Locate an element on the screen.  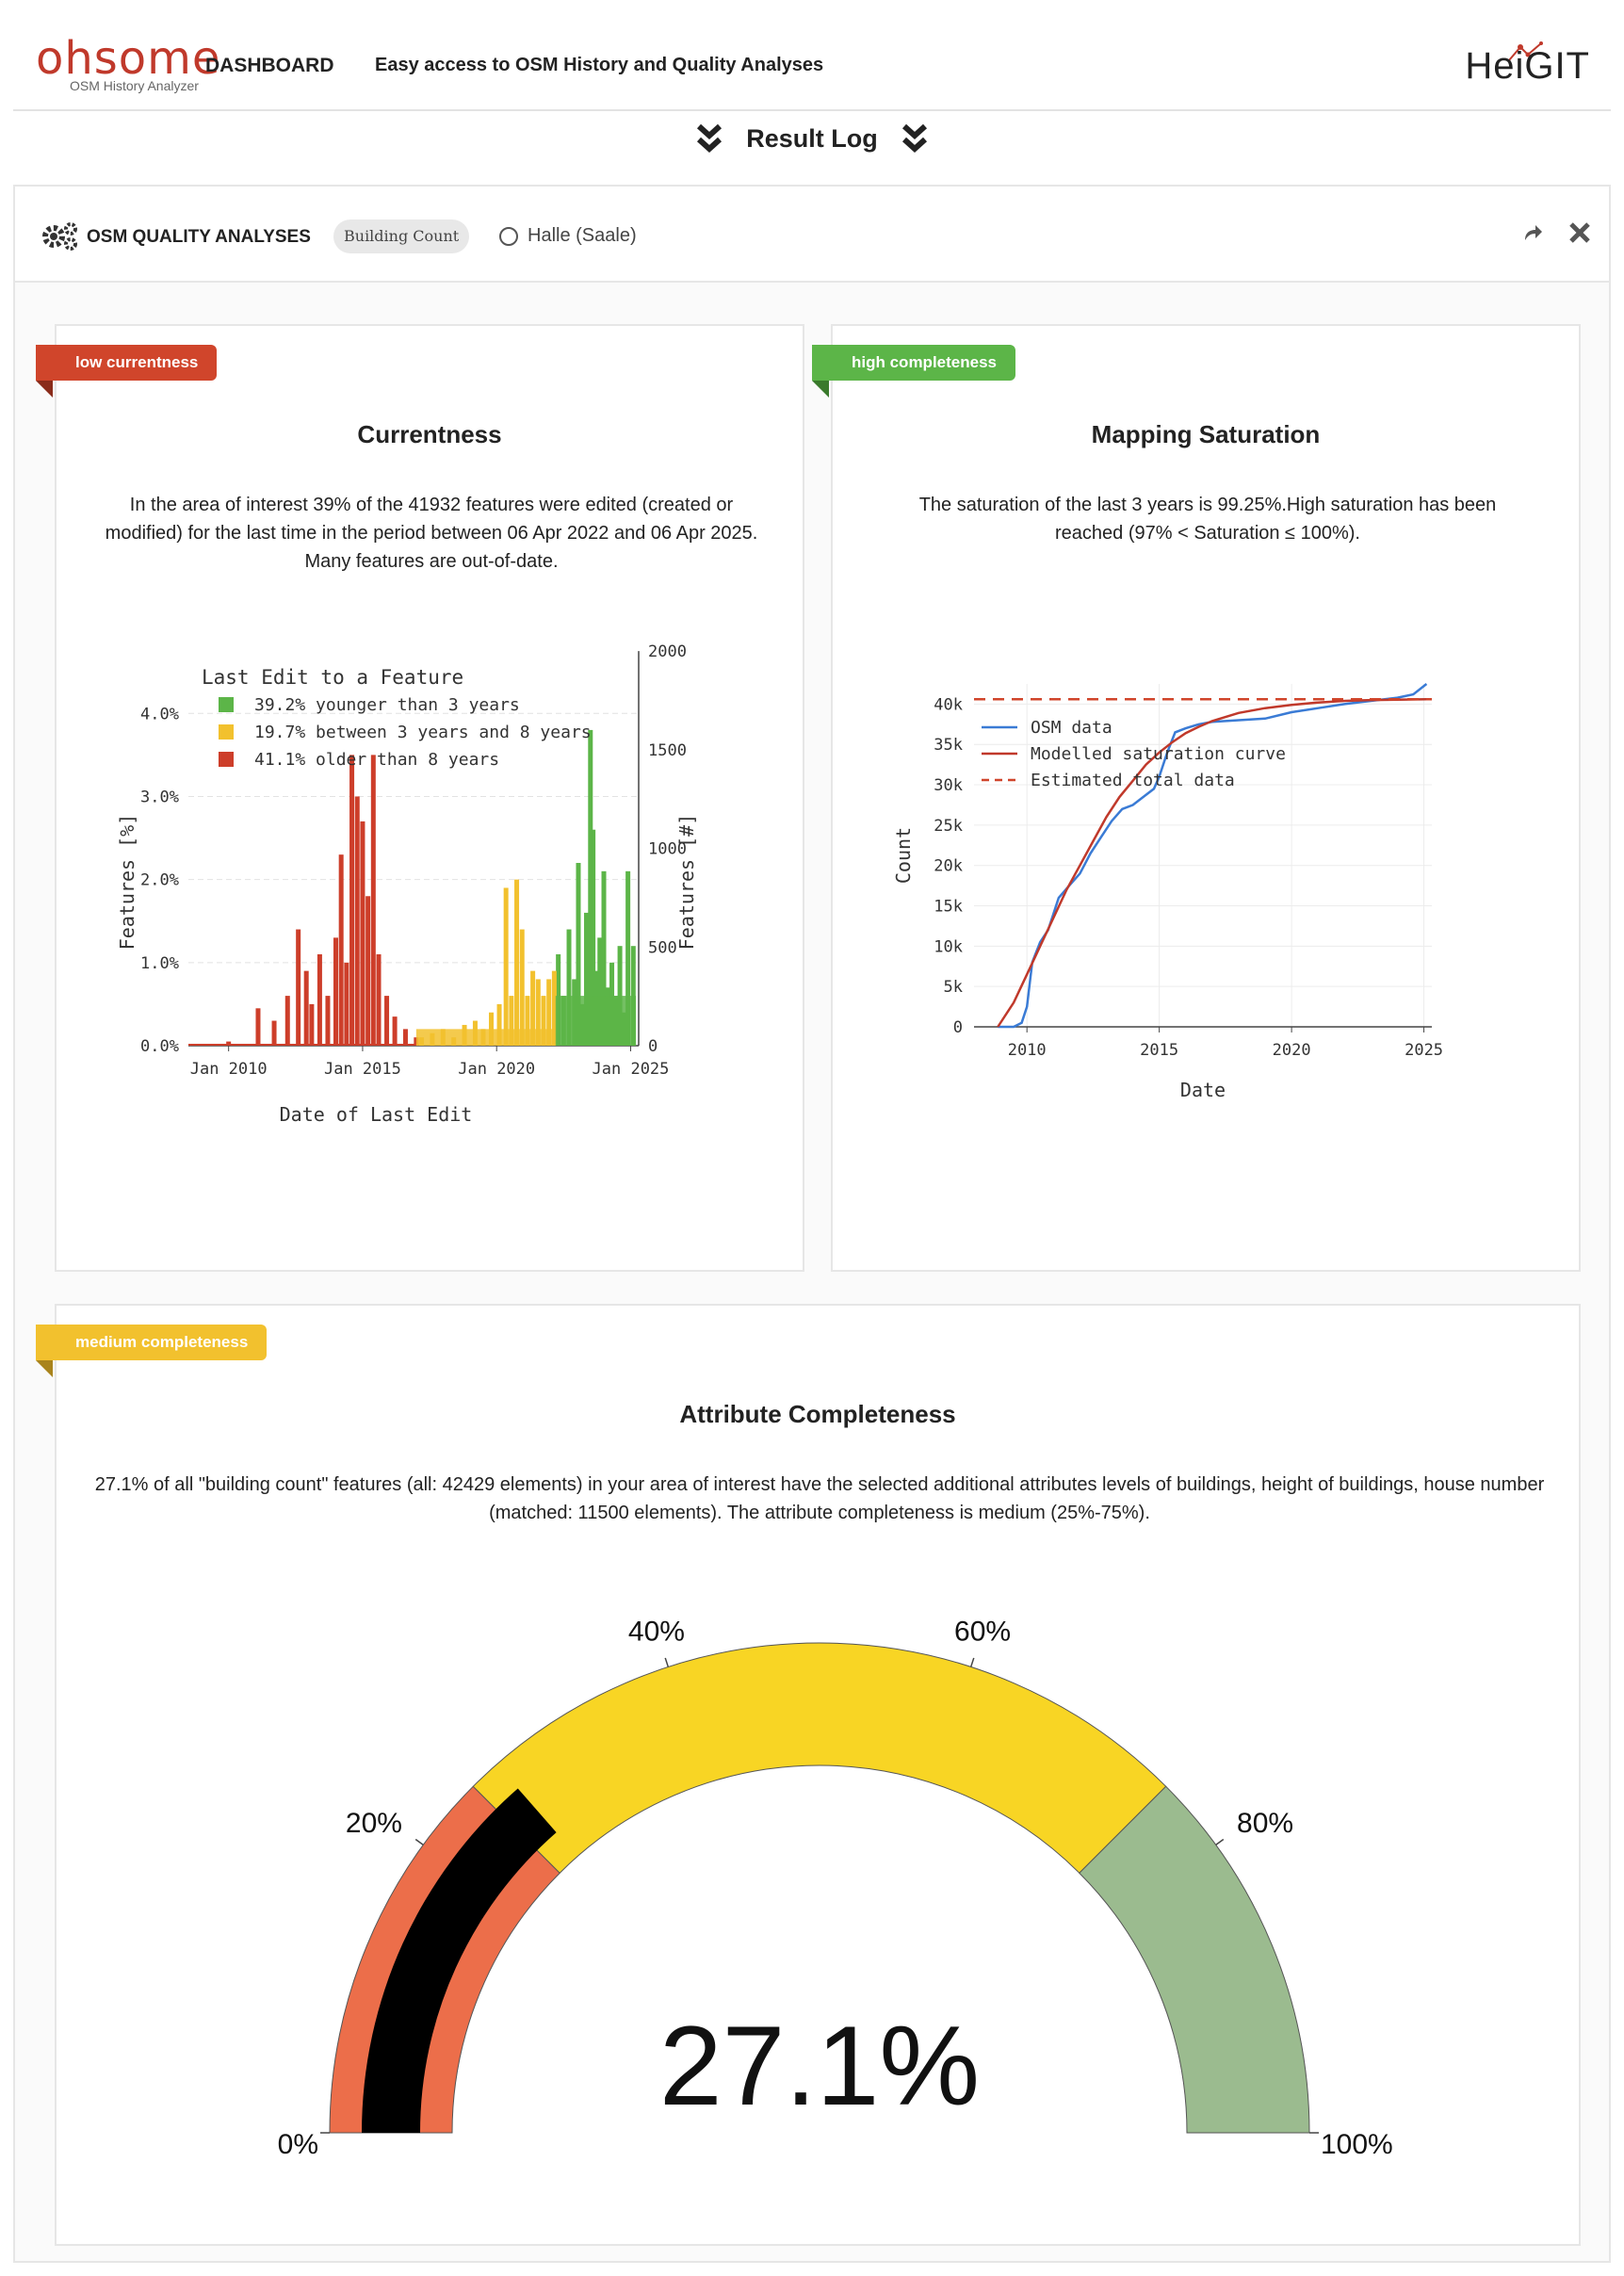
chevron-double-down-icon is located at coordinates (709, 138).